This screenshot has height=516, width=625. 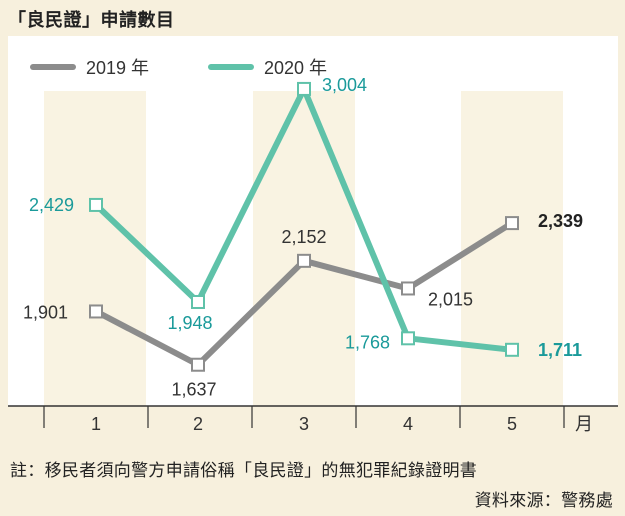 I want to click on legend-swatch-2020, so click(x=231, y=67).